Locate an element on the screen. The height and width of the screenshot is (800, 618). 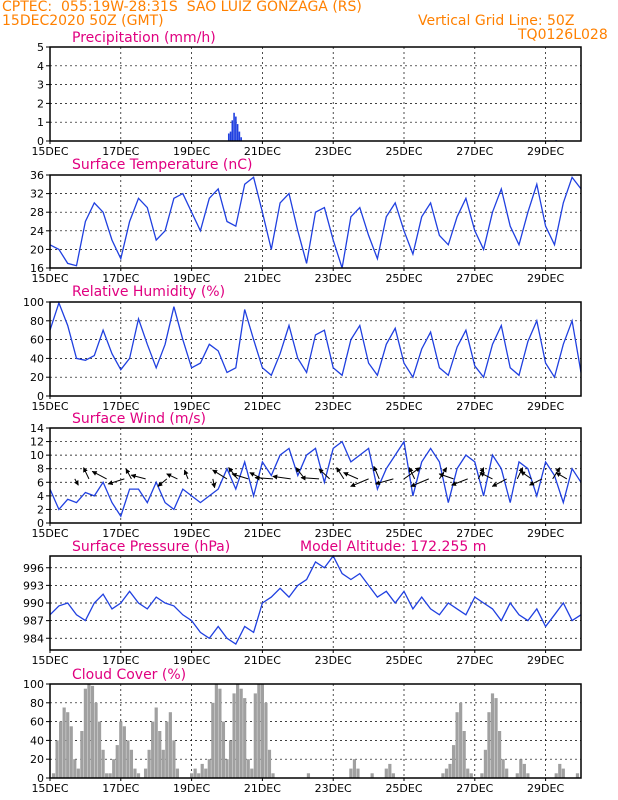
cloud-cover-ytick-label: 0 is located at coordinates (40, 778).